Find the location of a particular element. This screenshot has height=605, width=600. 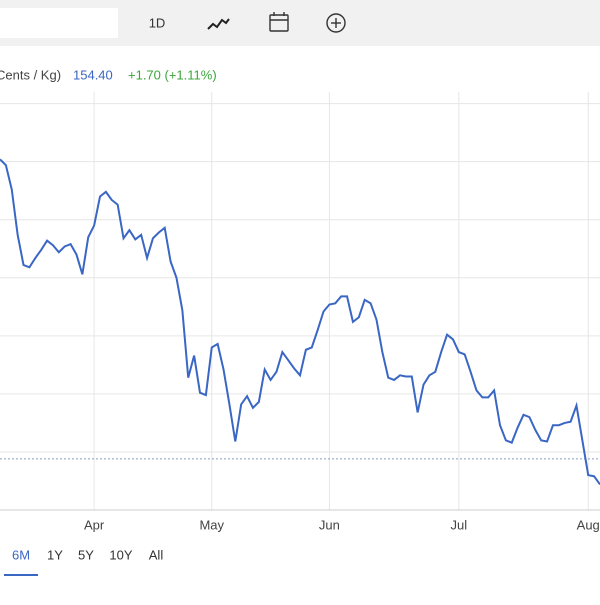

legend-change: +1.70 (+1.11%) is located at coordinates (172, 74).